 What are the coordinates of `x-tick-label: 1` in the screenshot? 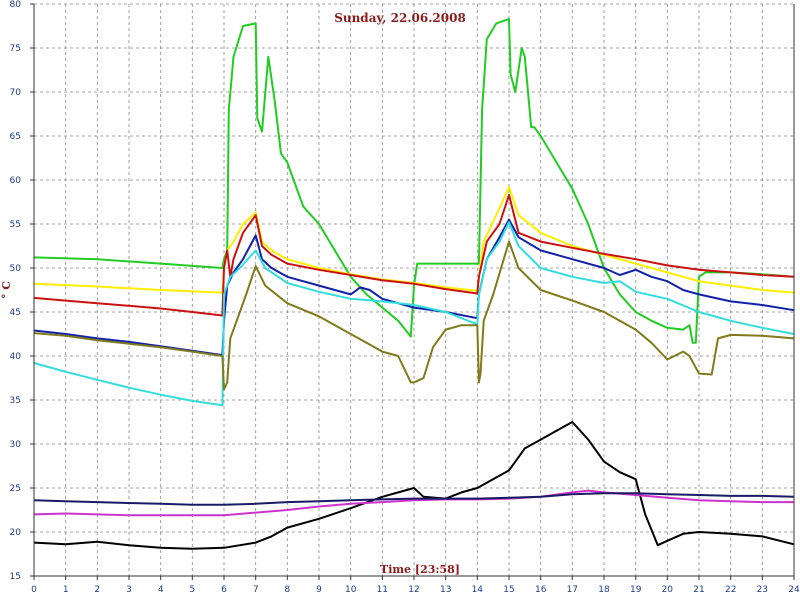 It's located at (66, 590).